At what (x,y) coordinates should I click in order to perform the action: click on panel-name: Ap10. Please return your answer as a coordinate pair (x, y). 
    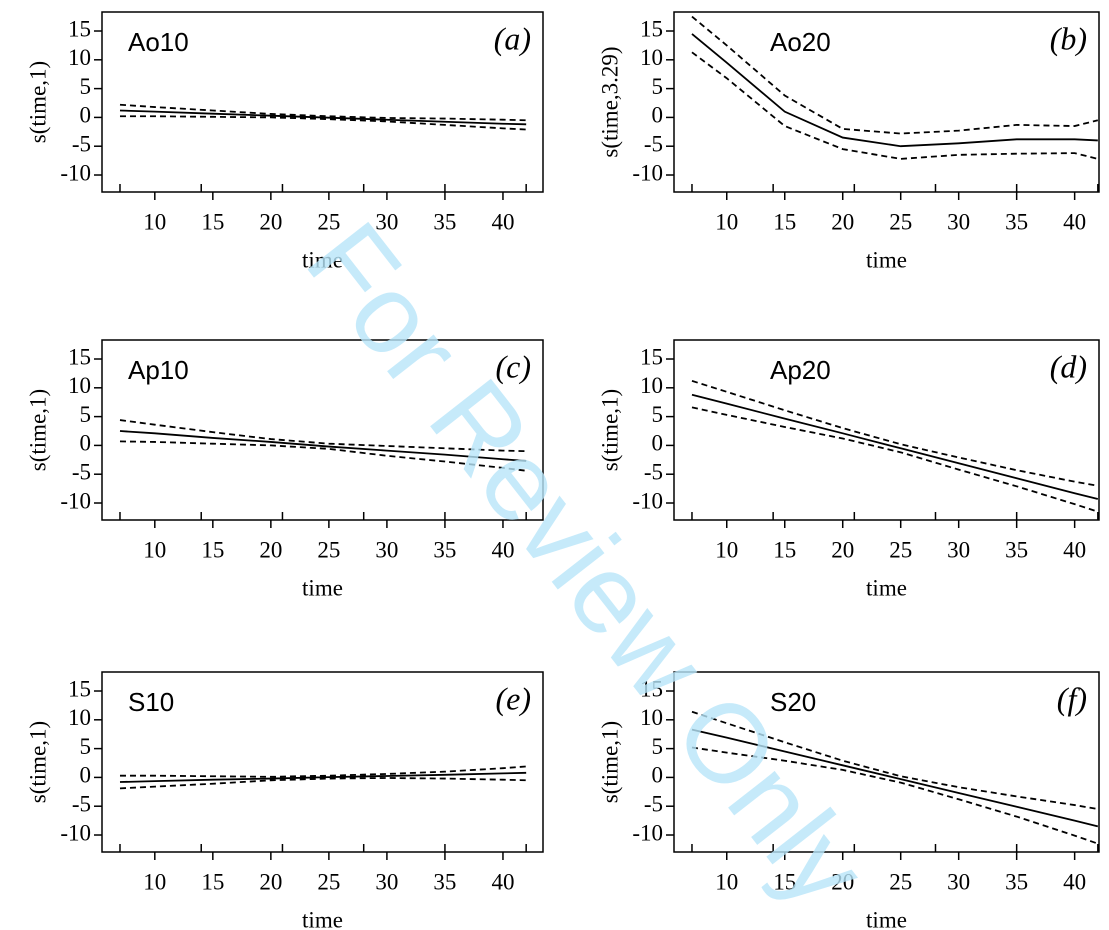
    Looking at the image, I should click on (158, 370).